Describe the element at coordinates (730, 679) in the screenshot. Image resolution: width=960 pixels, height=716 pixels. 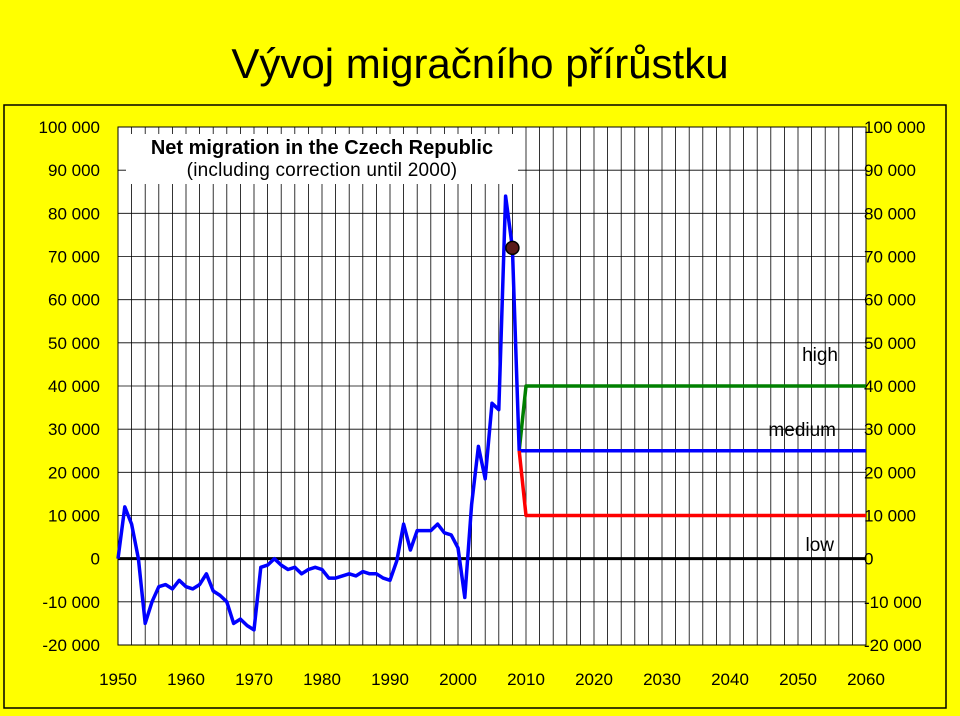
I see `x-tick-label: 2040` at that location.